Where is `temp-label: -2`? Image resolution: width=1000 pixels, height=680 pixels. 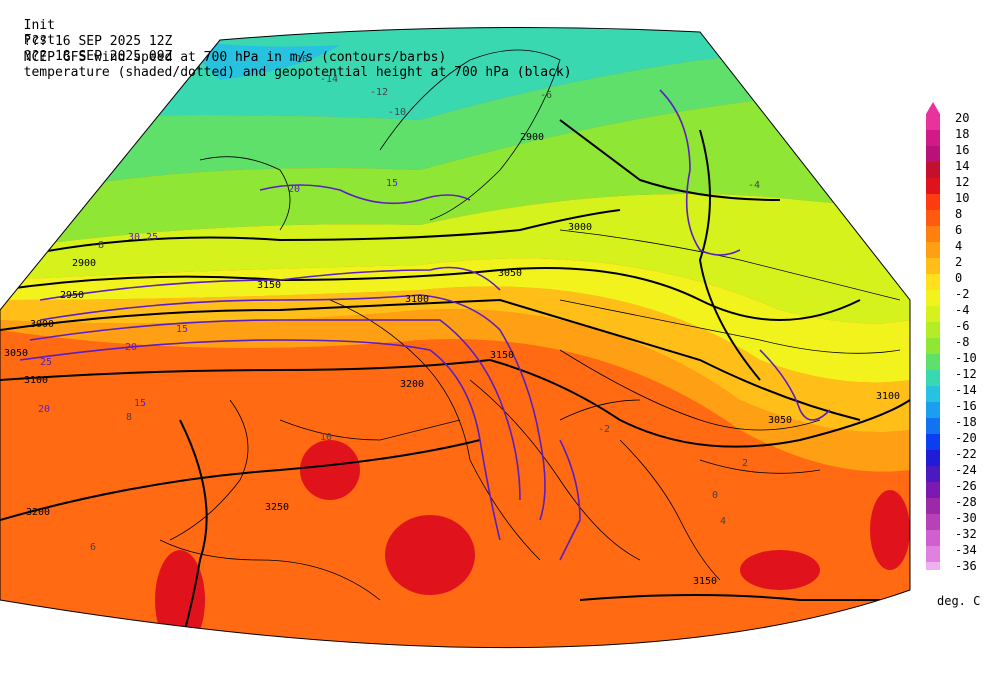
temp-label: -2 is located at coordinates (604, 429).